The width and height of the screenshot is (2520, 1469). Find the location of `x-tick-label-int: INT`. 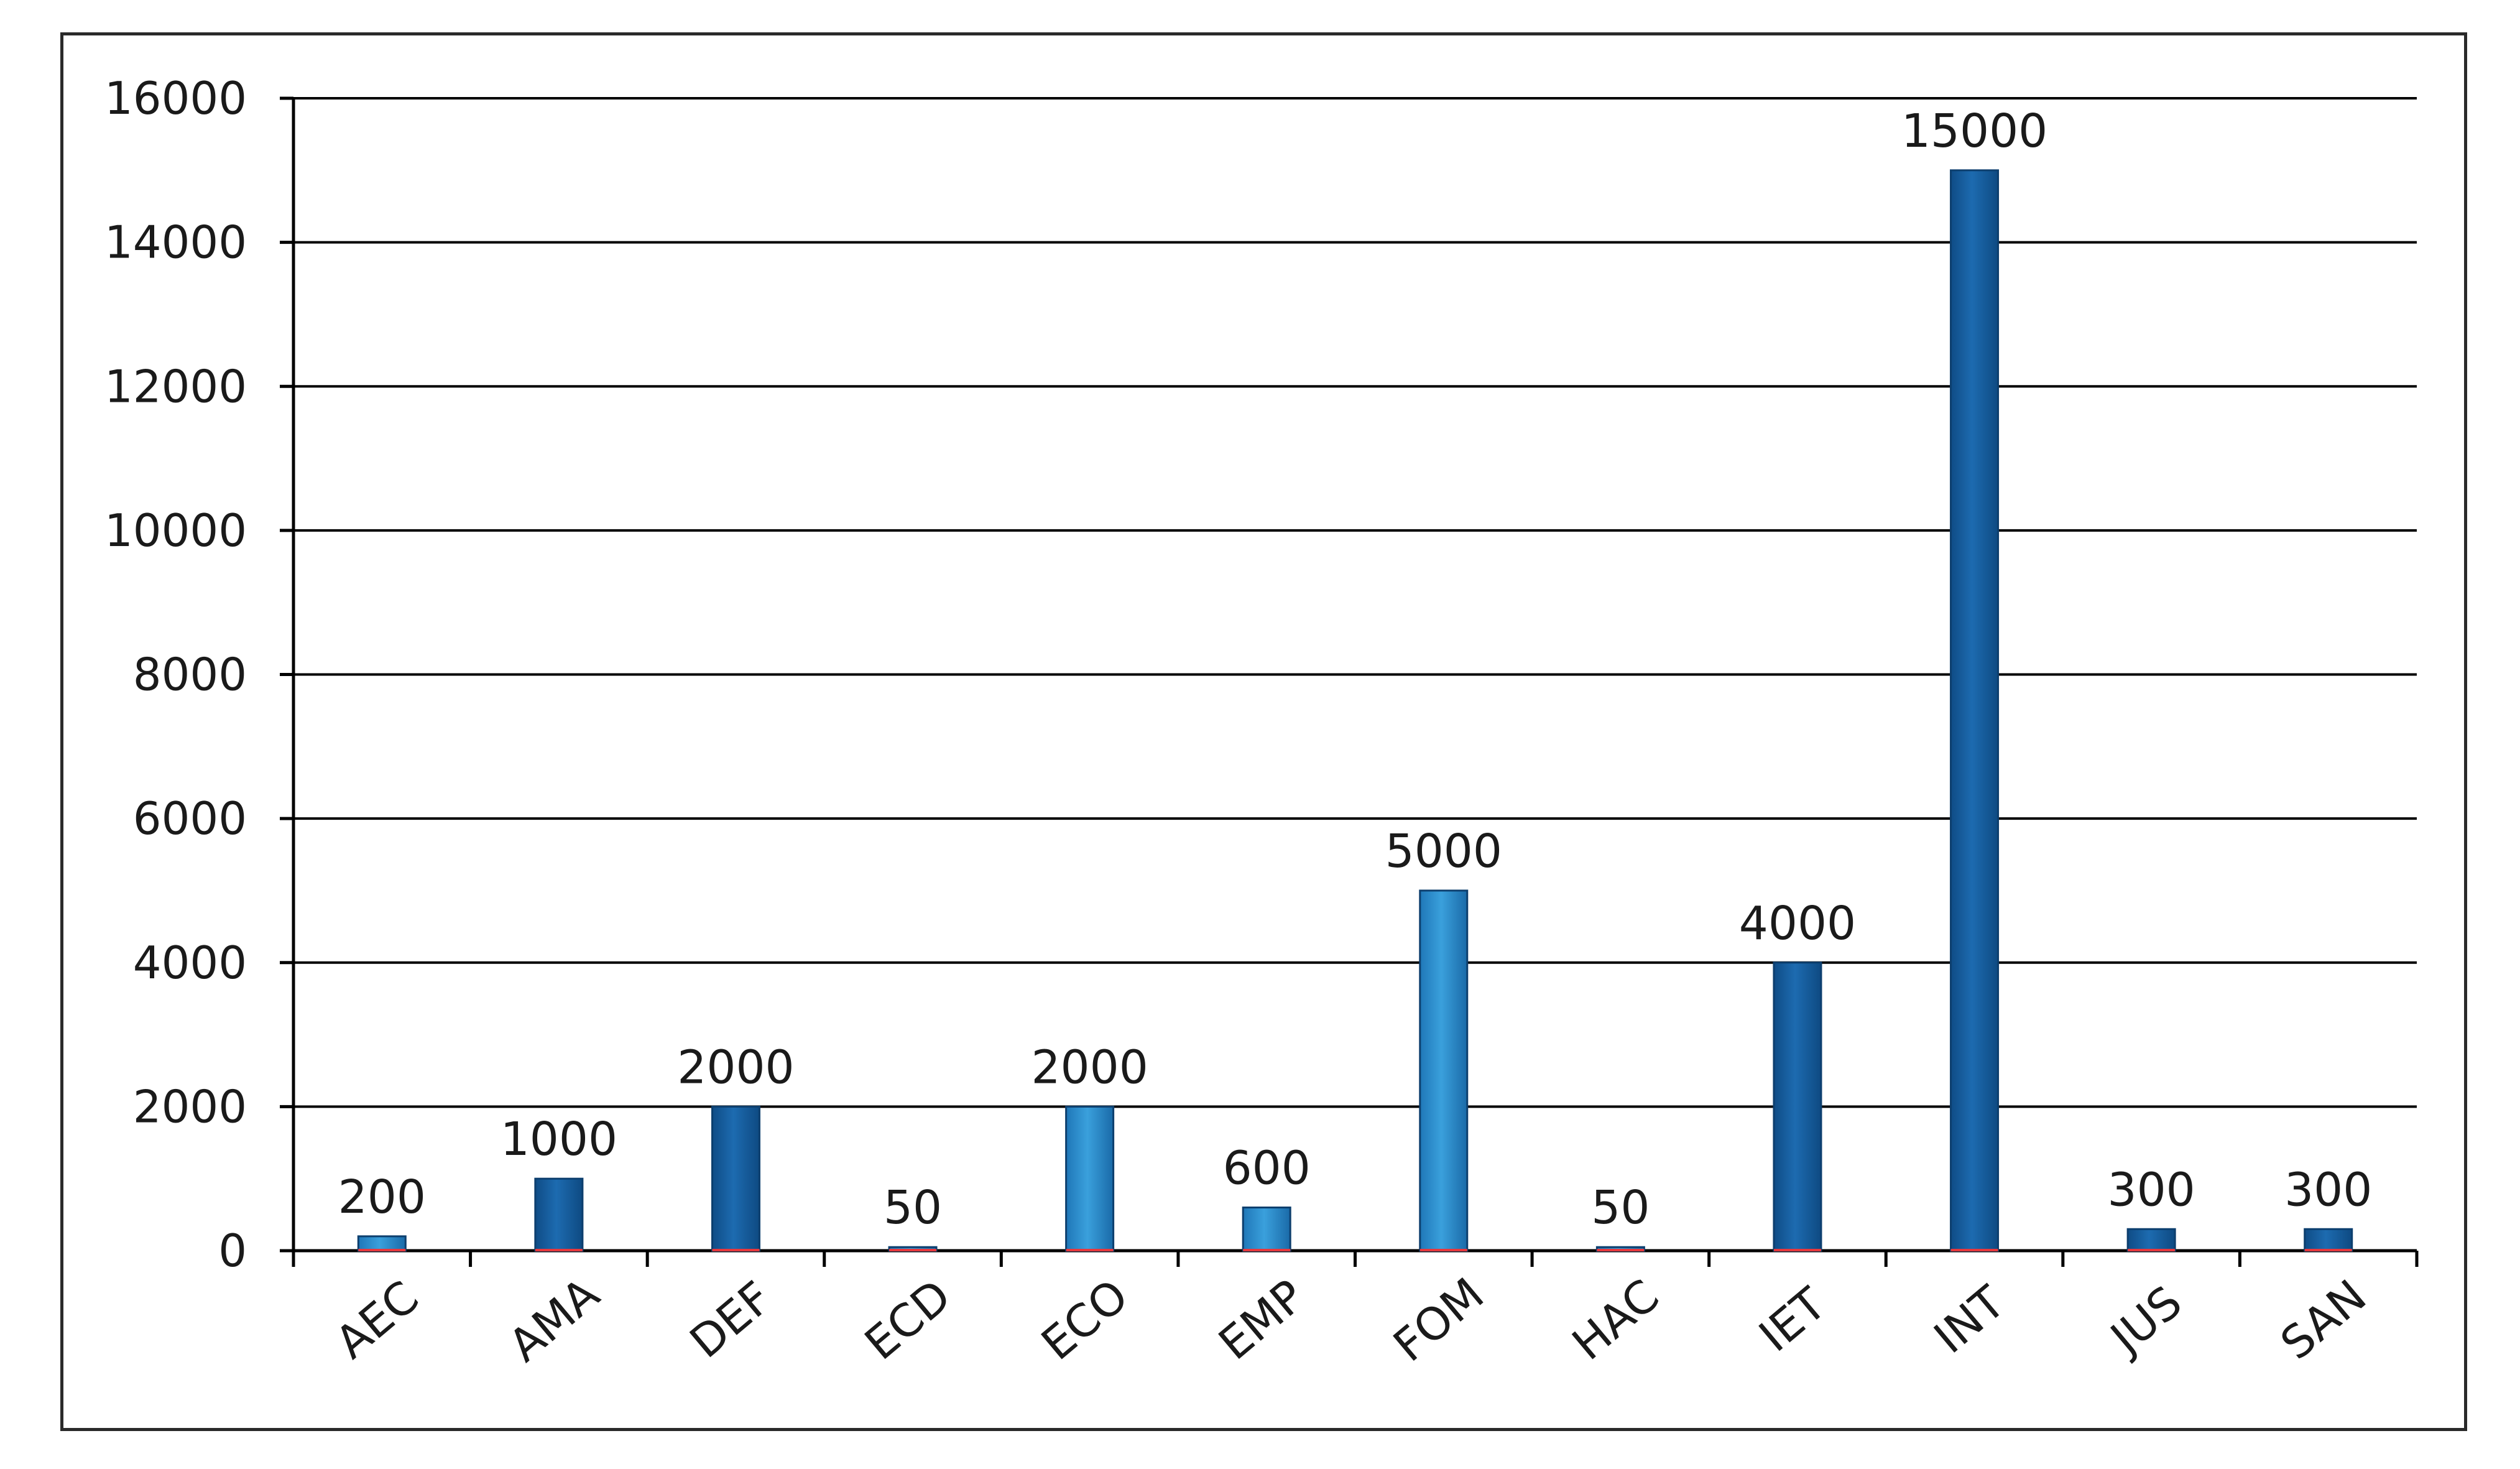

x-tick-label-int: INT is located at coordinates (1969, 1320).